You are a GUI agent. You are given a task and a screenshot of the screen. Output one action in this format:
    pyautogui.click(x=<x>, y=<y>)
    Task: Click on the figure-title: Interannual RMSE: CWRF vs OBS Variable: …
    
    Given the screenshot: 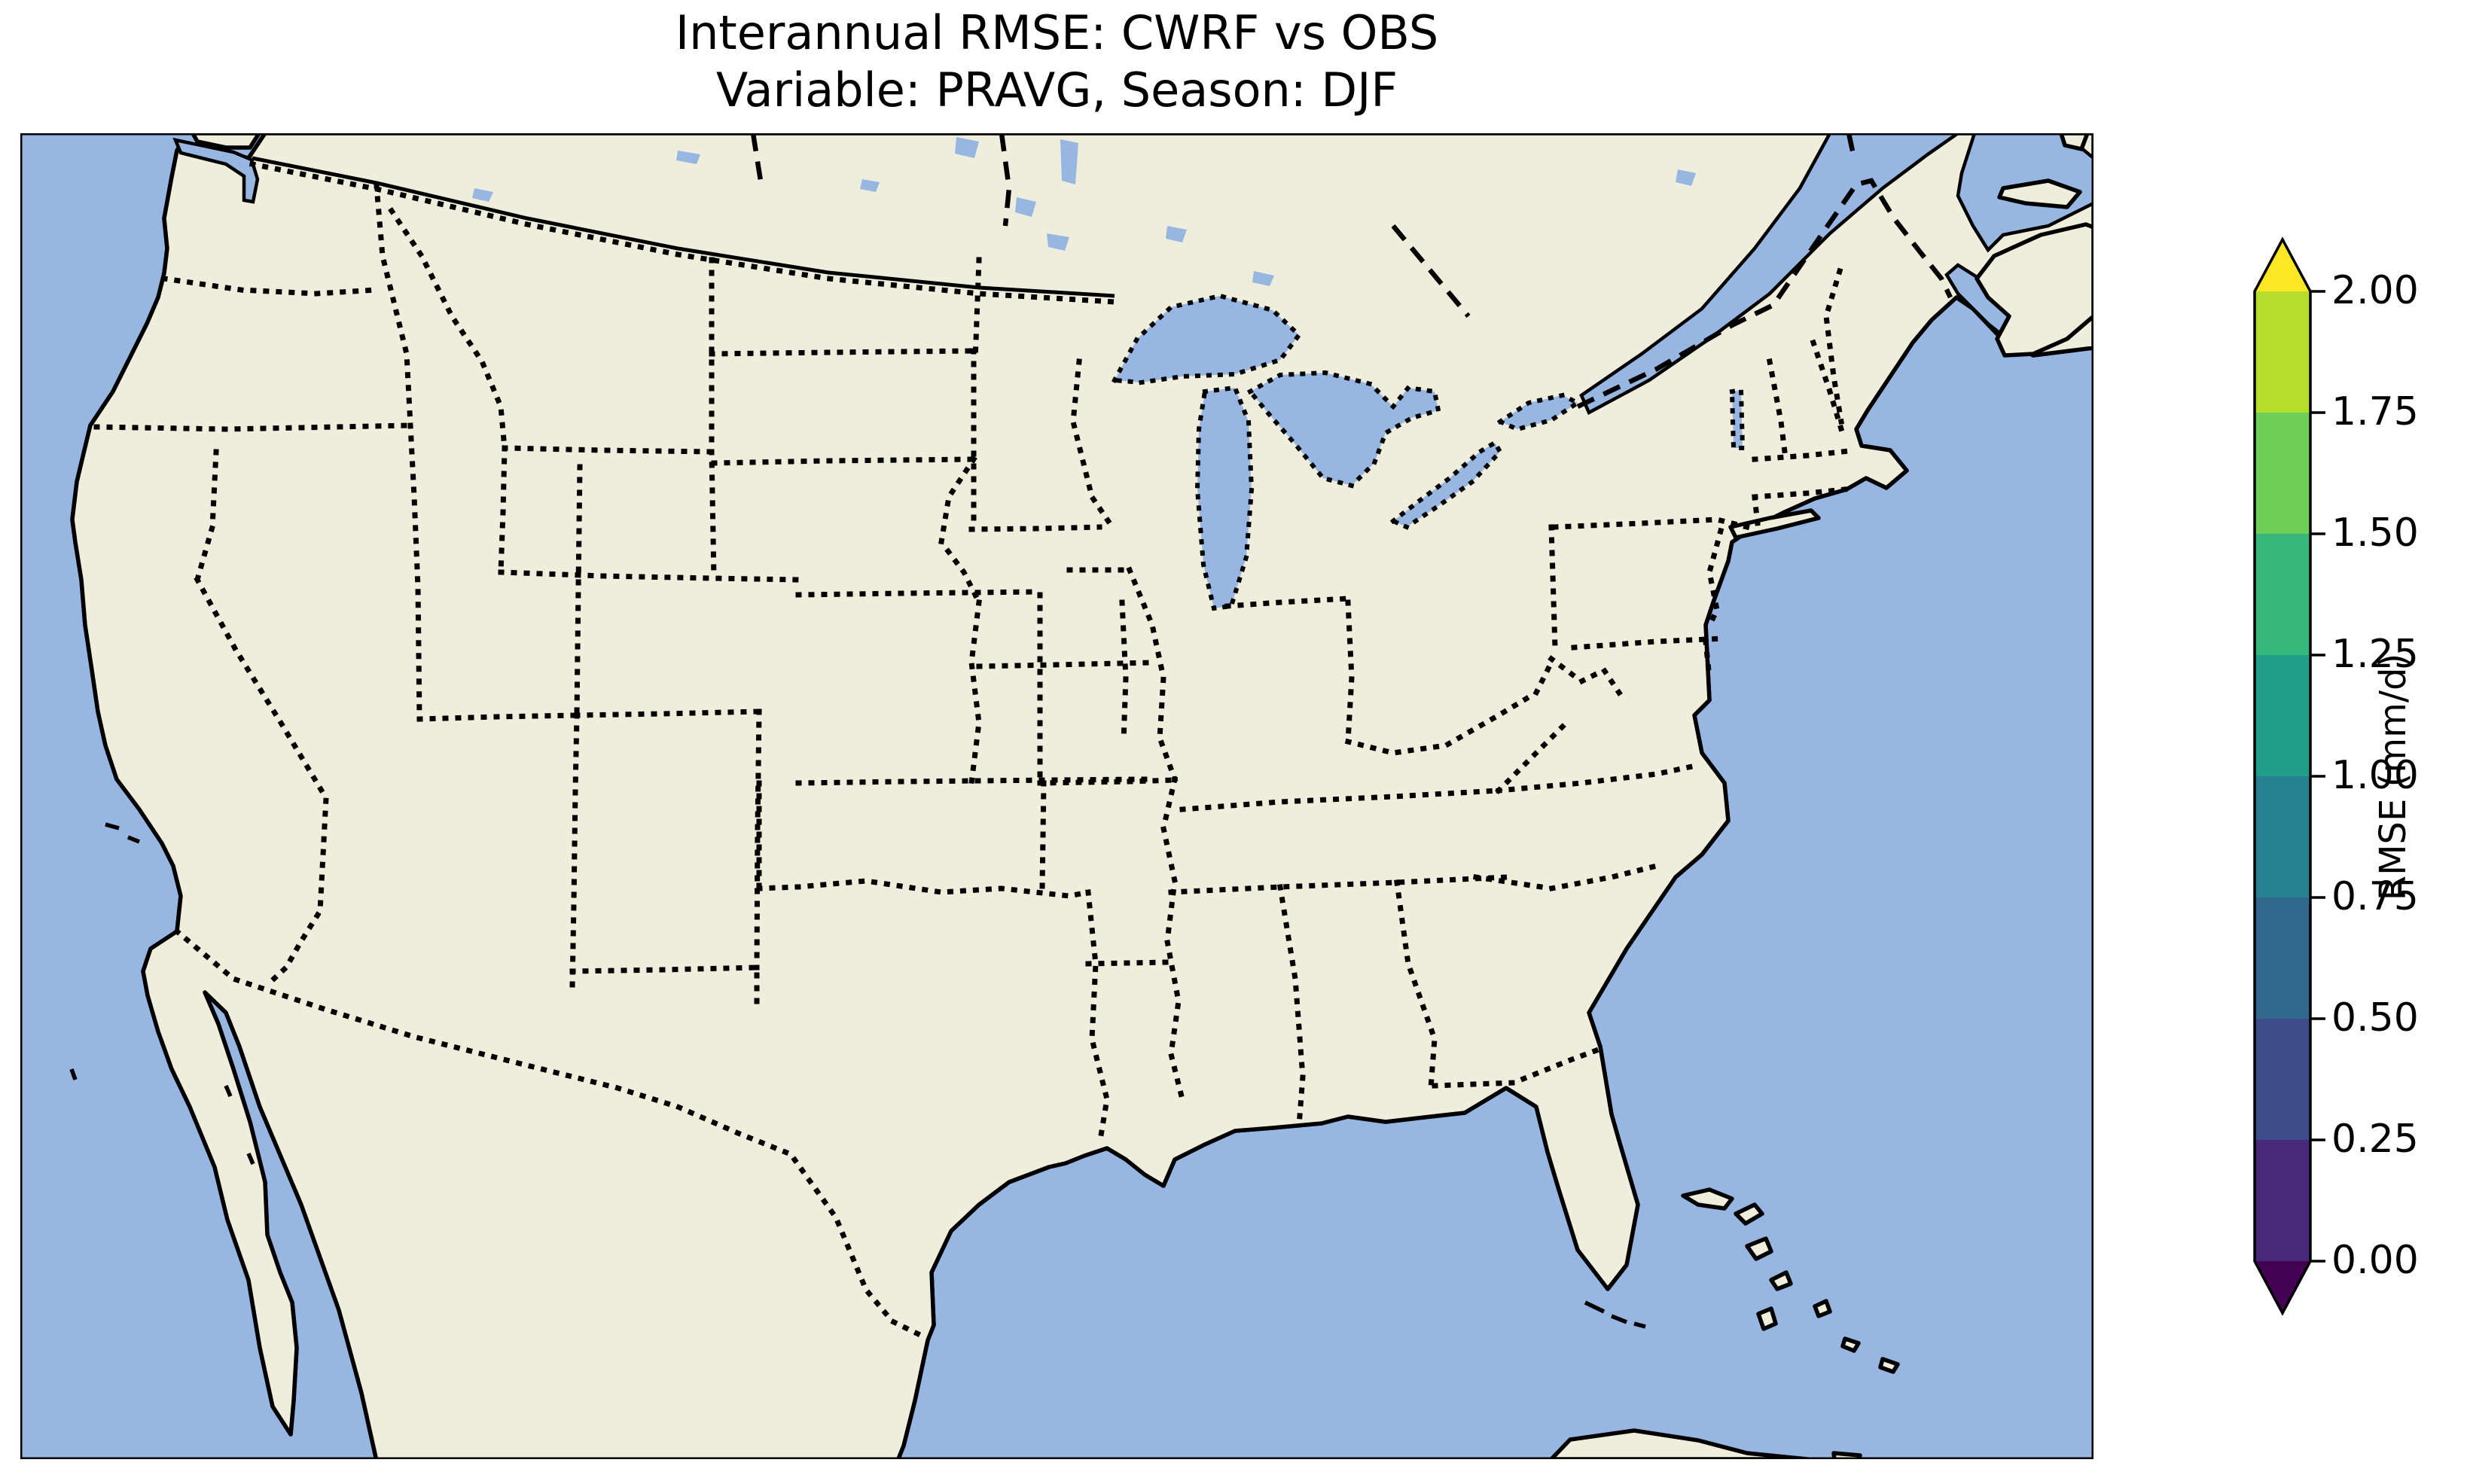 What is the action you would take?
    pyautogui.click(x=1056, y=61)
    